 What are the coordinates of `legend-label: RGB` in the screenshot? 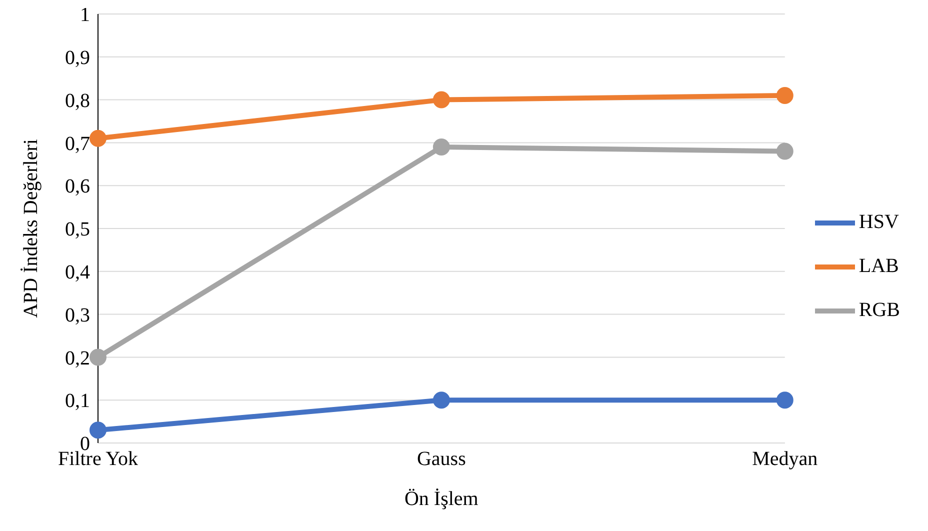 It's located at (879, 309).